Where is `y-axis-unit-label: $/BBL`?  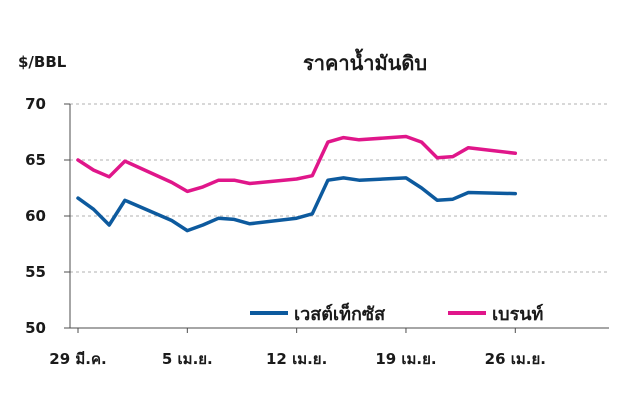
y-axis-unit-label: $/BBL is located at coordinates (42, 62).